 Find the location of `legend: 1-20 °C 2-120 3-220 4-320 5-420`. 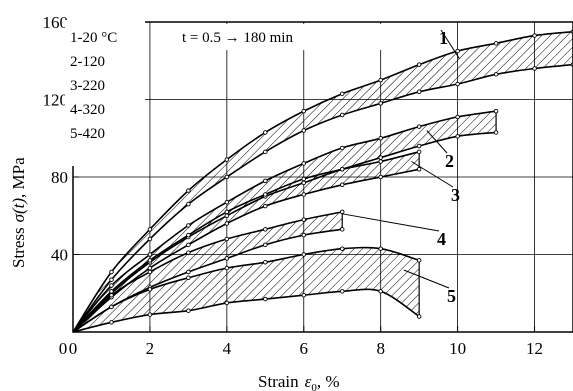

legend: 1-20 °C 2-120 3-220 4-320 5-420 is located at coordinates (105, 93).